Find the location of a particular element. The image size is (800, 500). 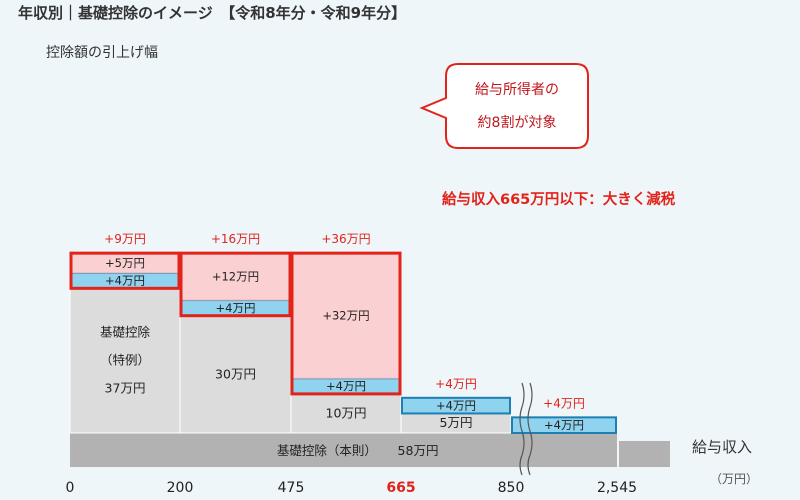

increase-segment-pink is located at coordinates (235, 276).